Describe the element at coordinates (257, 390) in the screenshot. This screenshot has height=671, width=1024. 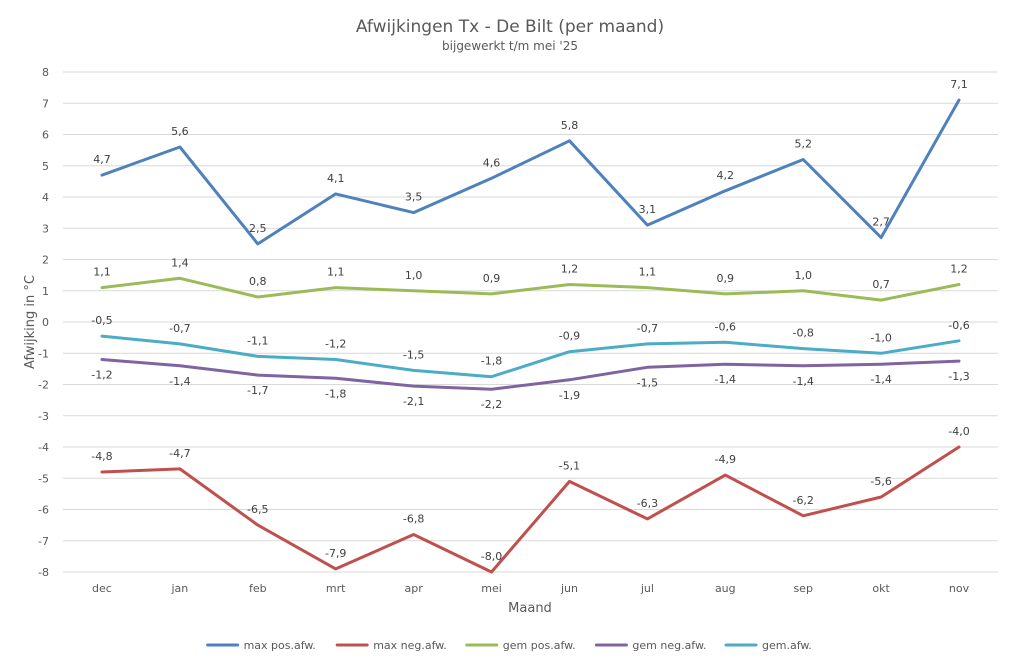
I see `data-label: -1,7` at that location.